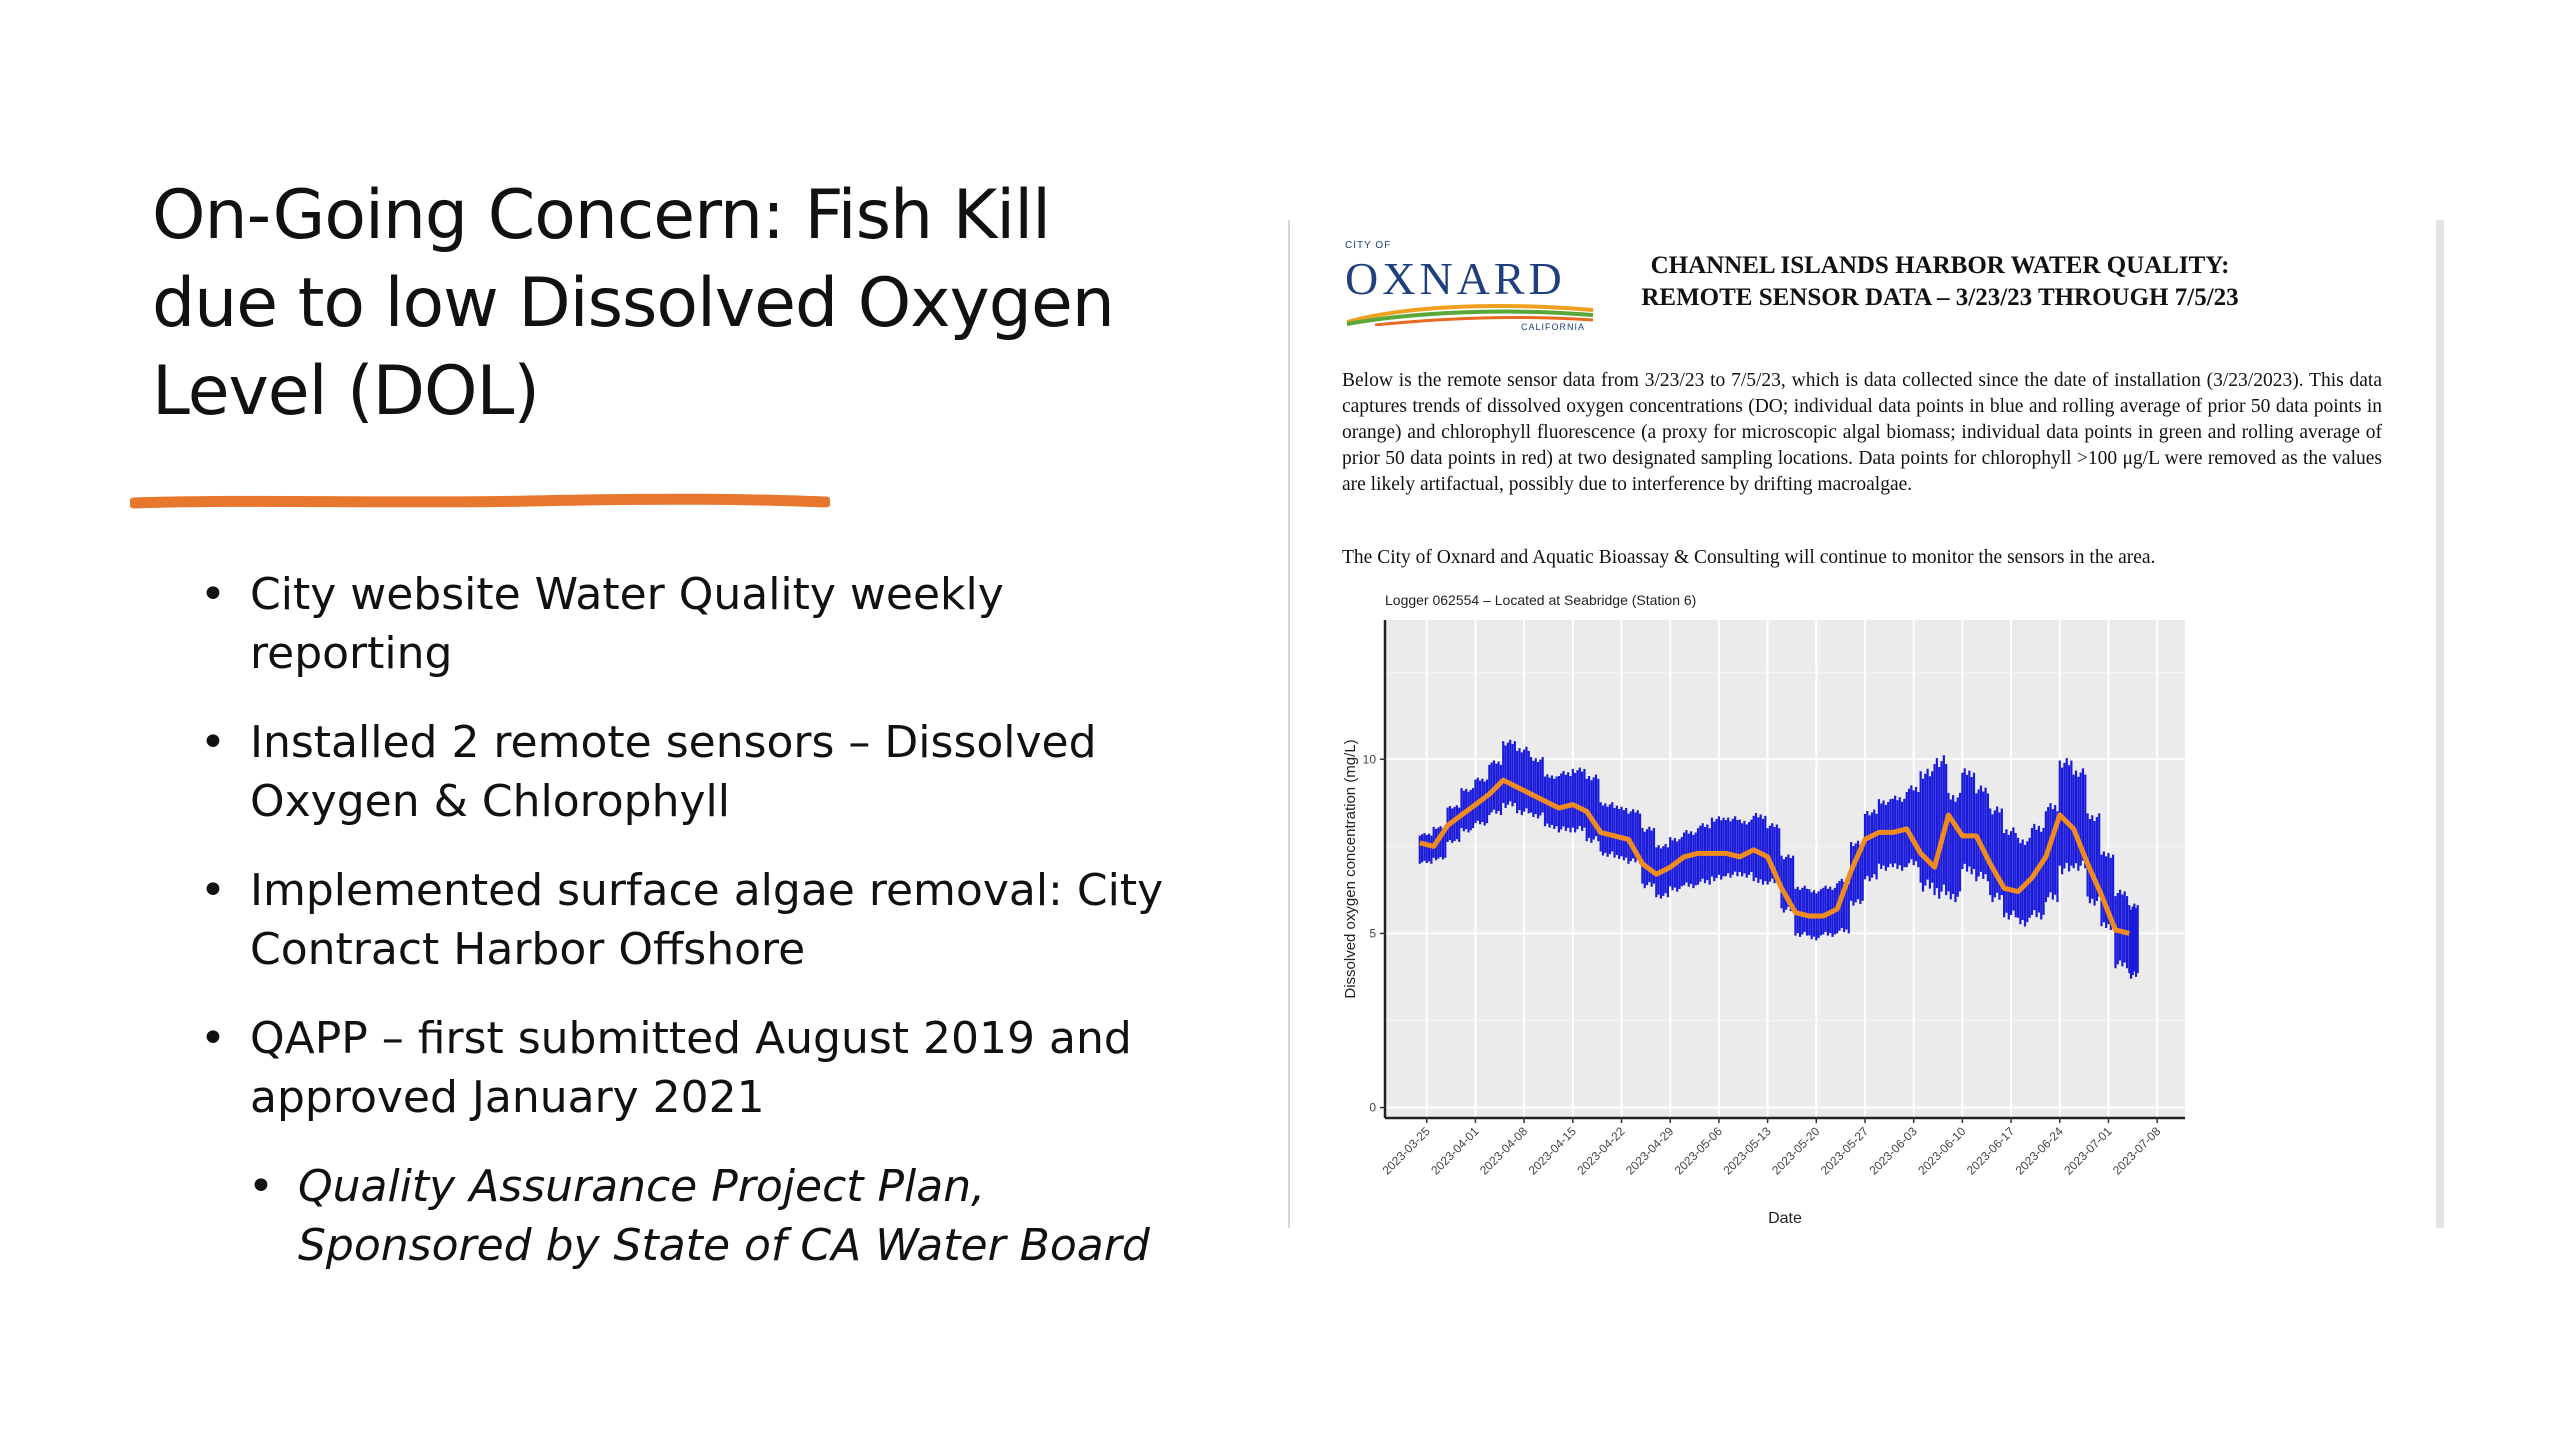 The width and height of the screenshot is (2560, 1440). What do you see at coordinates (1370, 759) in the screenshot?
I see `y-tick-label: 10` at bounding box center [1370, 759].